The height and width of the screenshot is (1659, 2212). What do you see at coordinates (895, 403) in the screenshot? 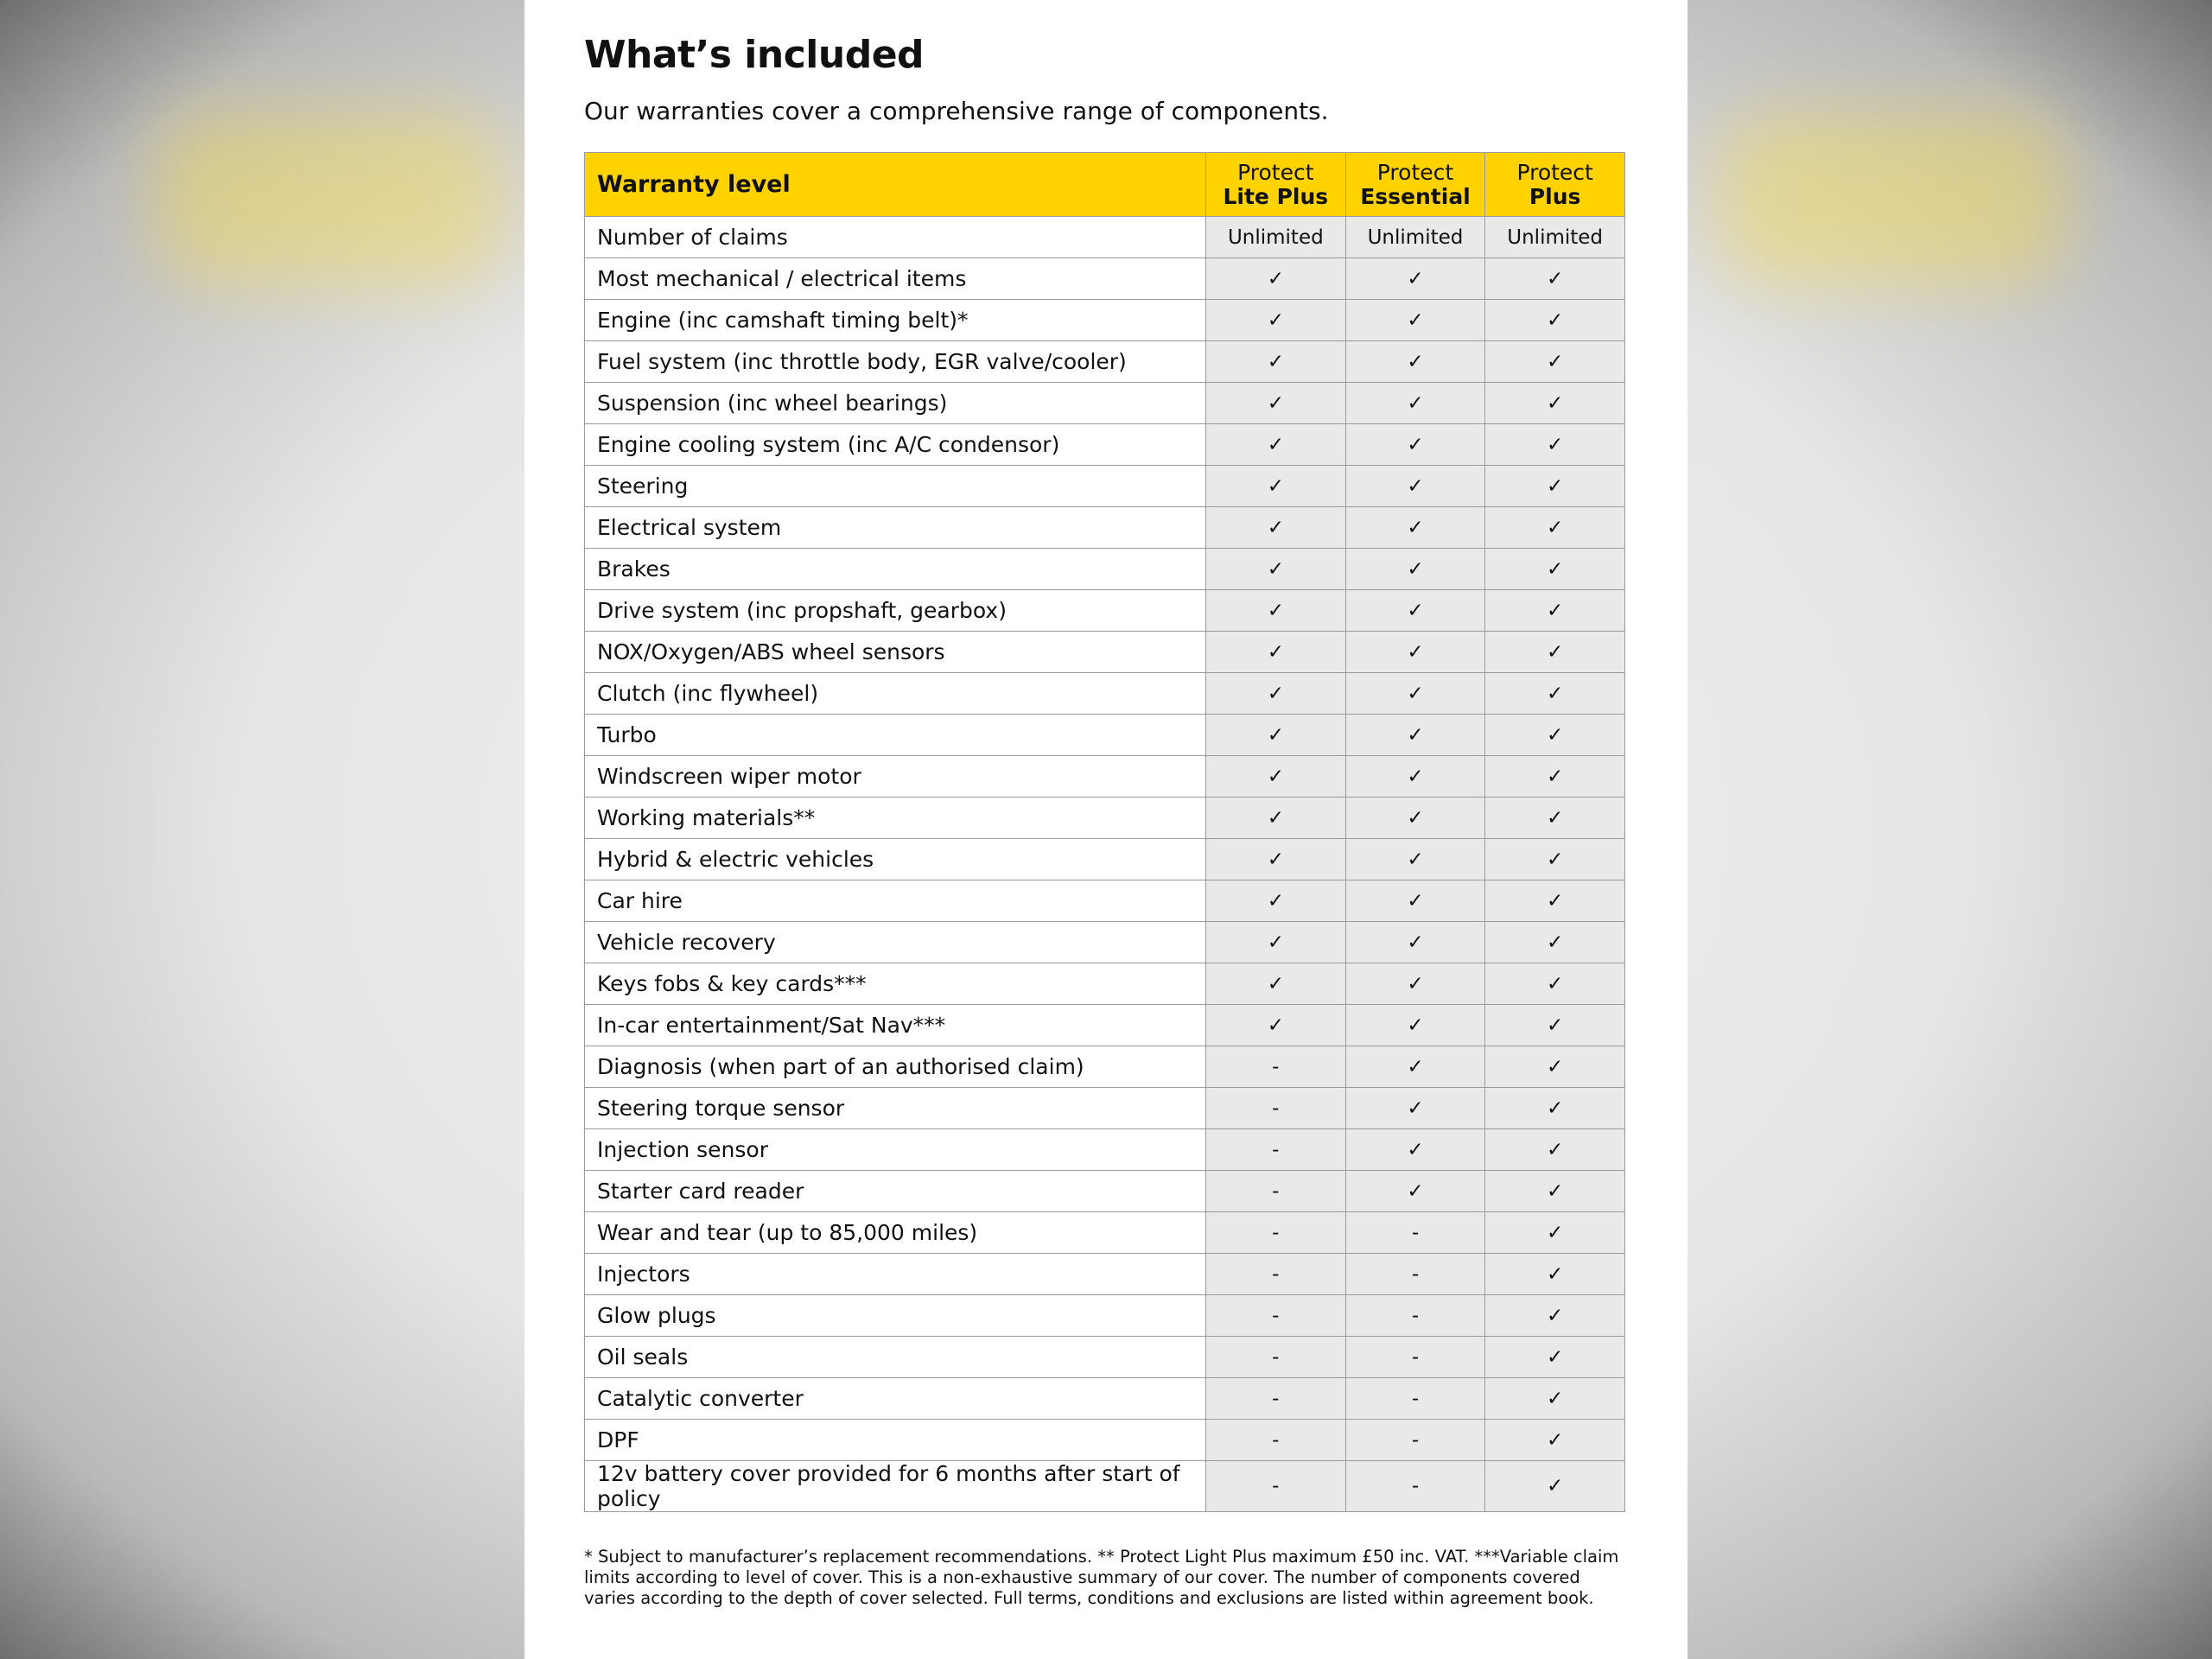
I see `row-label: Suspension (inc wheel bearings)` at bounding box center [895, 403].